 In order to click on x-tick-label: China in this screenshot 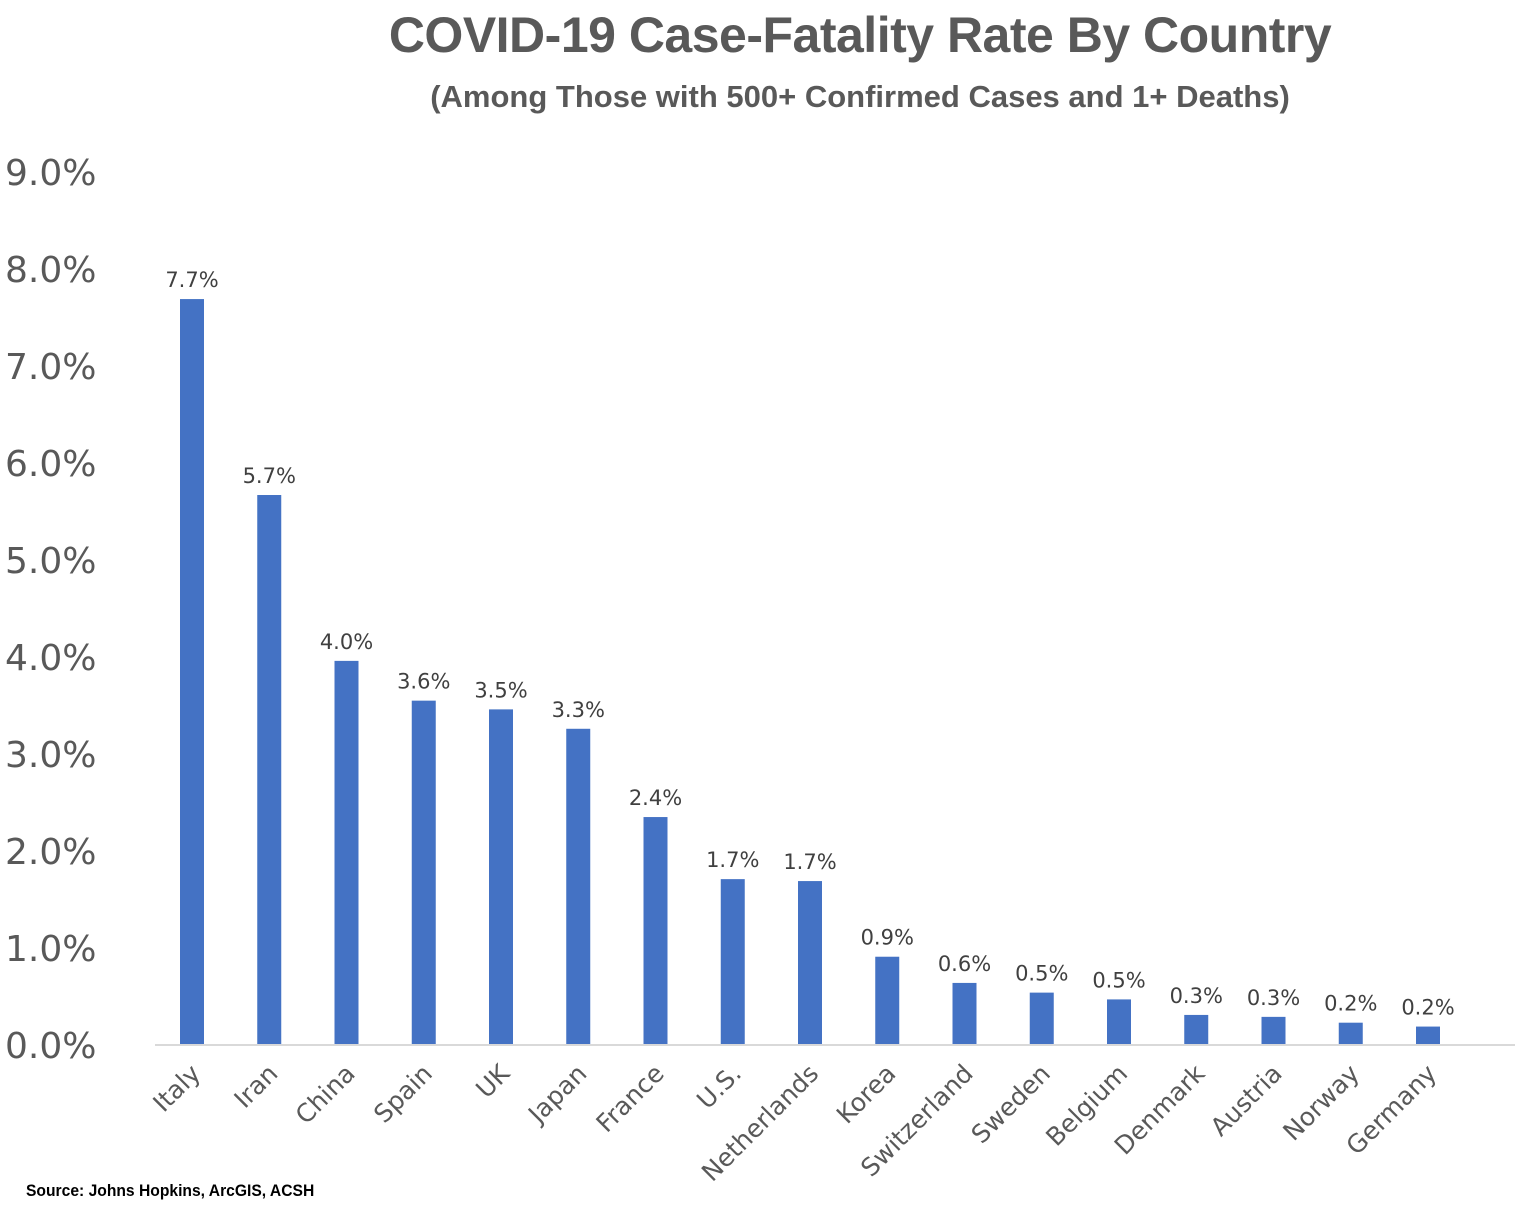, I will do `click(325, 1094)`.